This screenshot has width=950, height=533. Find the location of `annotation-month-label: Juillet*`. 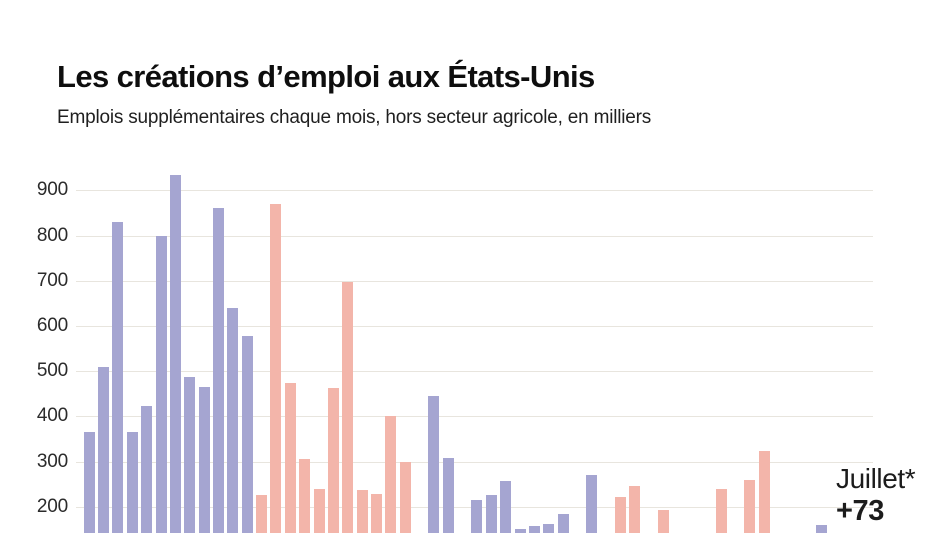

annotation-month-label: Juillet* is located at coordinates (876, 478).